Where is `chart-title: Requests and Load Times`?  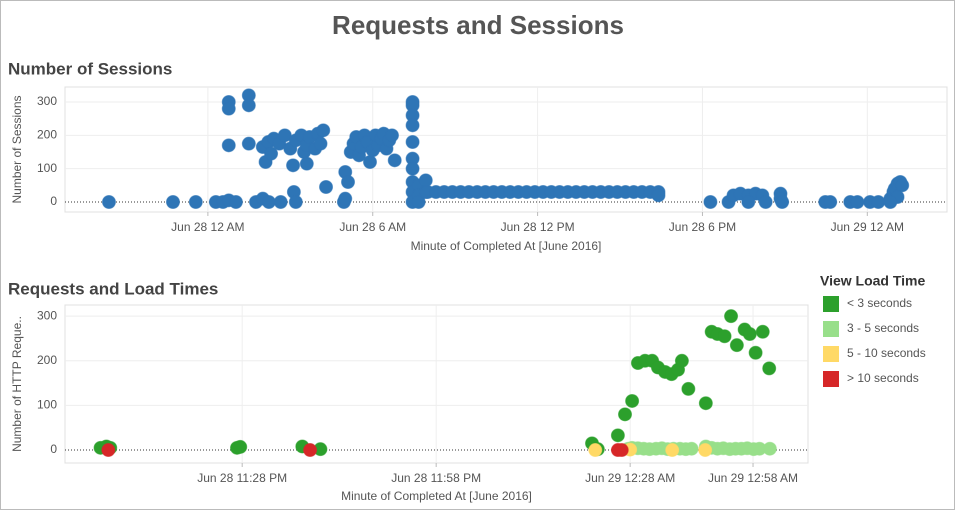 chart-title: Requests and Load Times is located at coordinates (113, 288).